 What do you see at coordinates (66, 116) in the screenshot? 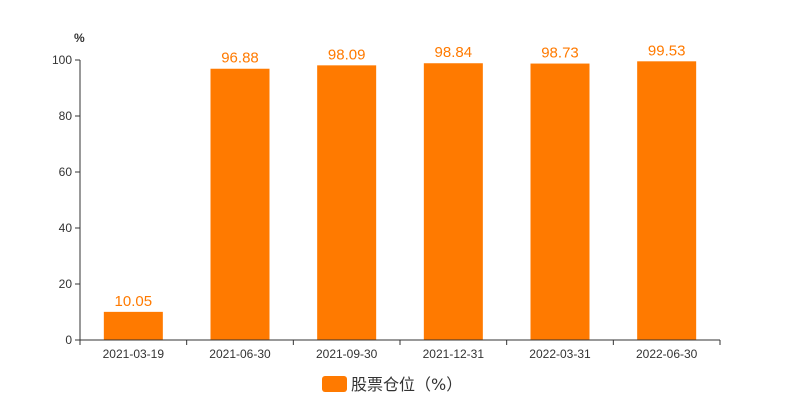
I see `y-tick-label: 80` at bounding box center [66, 116].